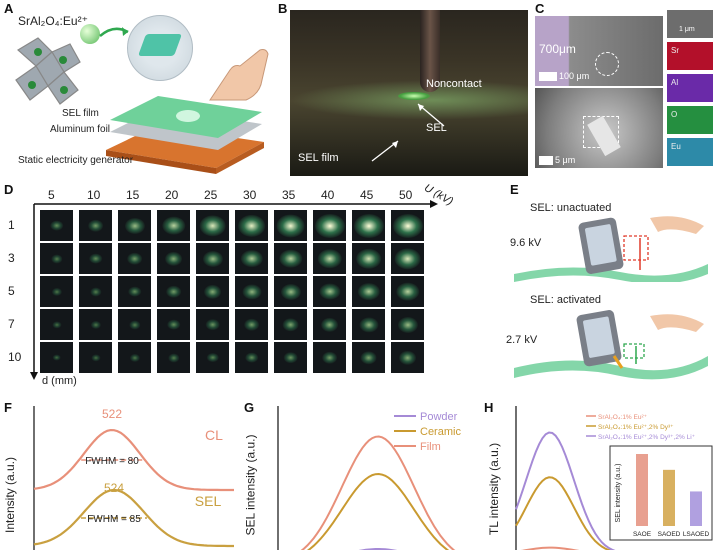  What do you see at coordinates (114, 32) in the screenshot?
I see `arrow-icon` at bounding box center [114, 32].